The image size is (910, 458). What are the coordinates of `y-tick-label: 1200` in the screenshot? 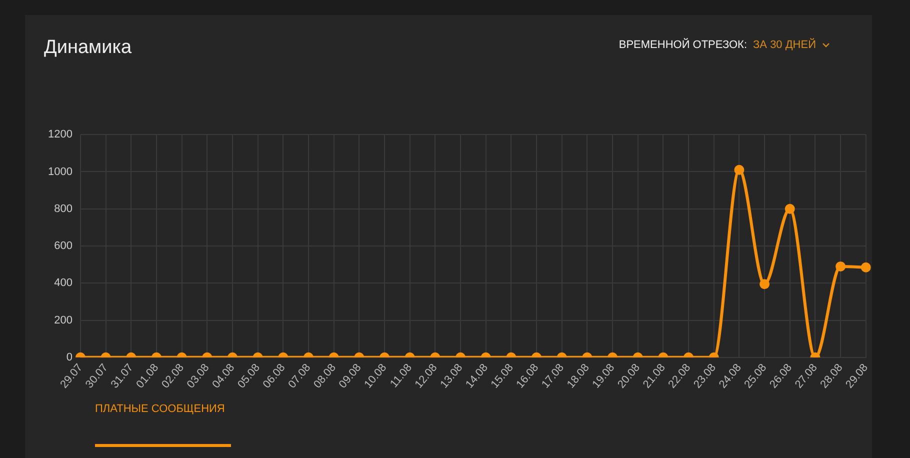 It's located at (60, 134).